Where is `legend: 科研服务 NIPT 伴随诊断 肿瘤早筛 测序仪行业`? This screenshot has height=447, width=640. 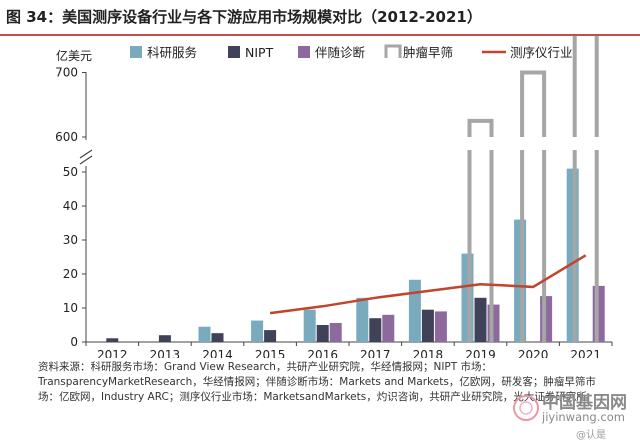
legend: 科研服务 NIPT 伴随诊断 肿瘤早筛 测序仪行业 is located at coordinates (351, 52).